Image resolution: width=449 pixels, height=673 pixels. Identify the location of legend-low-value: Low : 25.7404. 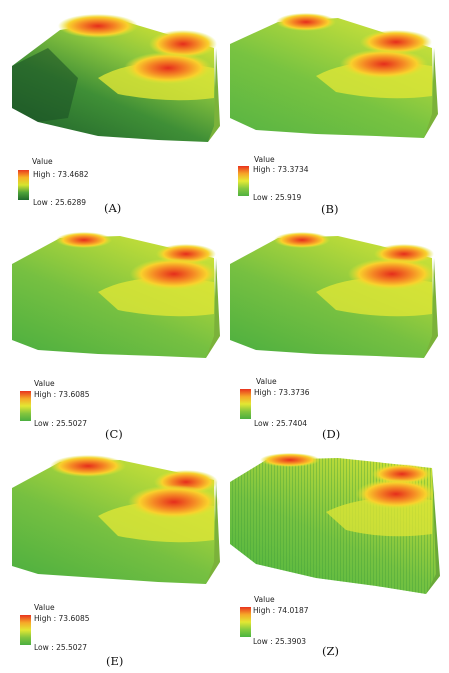
(281, 423).